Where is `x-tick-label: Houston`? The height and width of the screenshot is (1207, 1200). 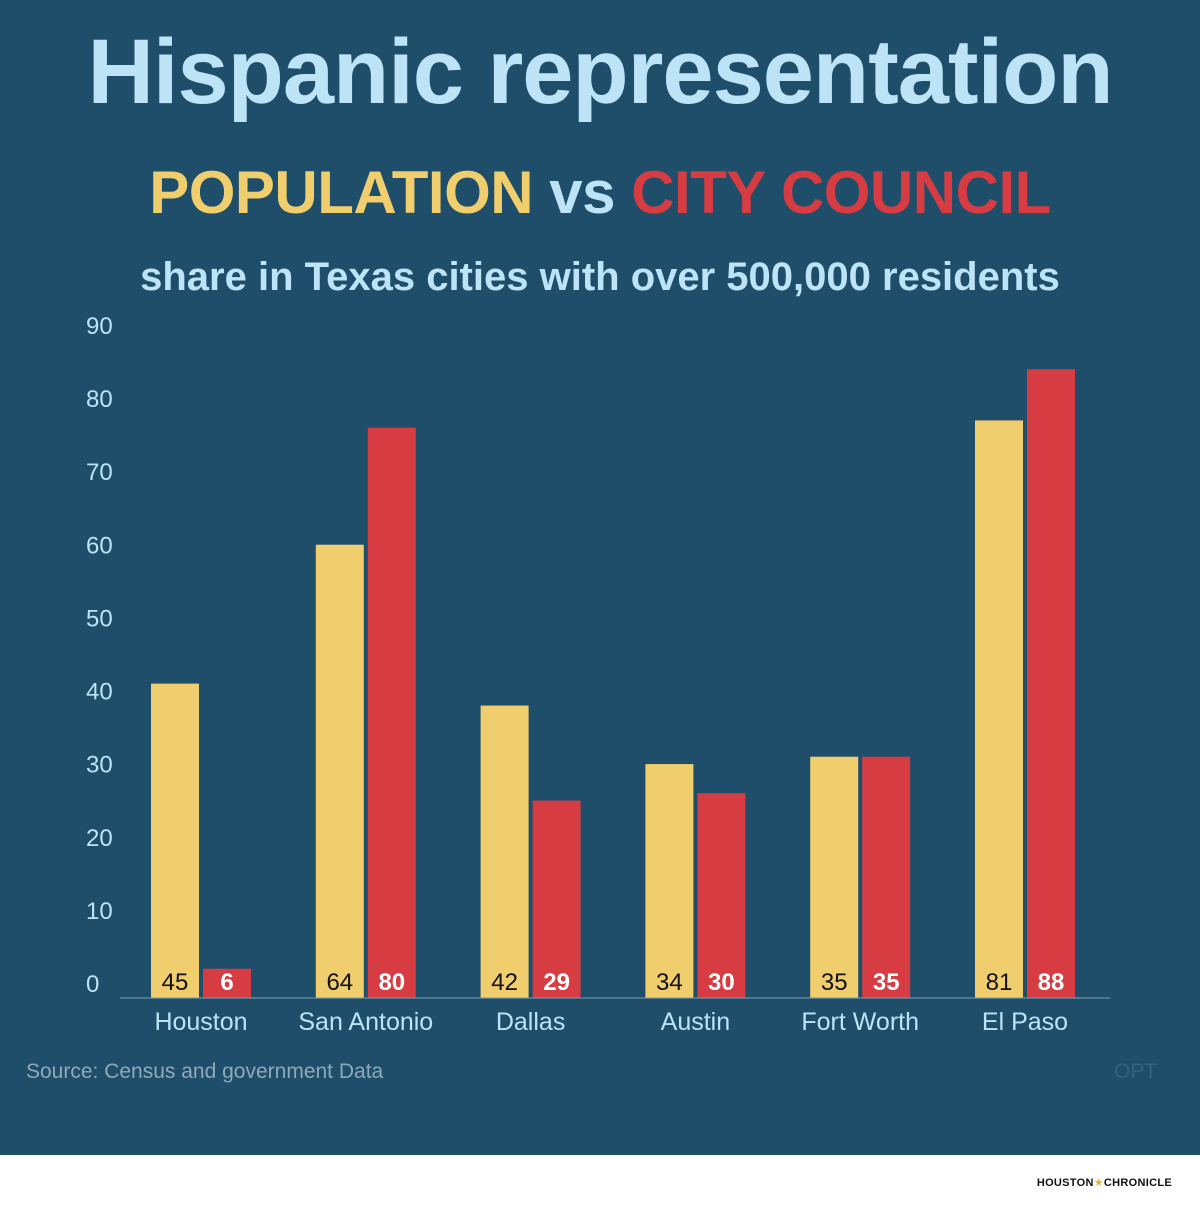
x-tick-label: Houston is located at coordinates (200, 1022).